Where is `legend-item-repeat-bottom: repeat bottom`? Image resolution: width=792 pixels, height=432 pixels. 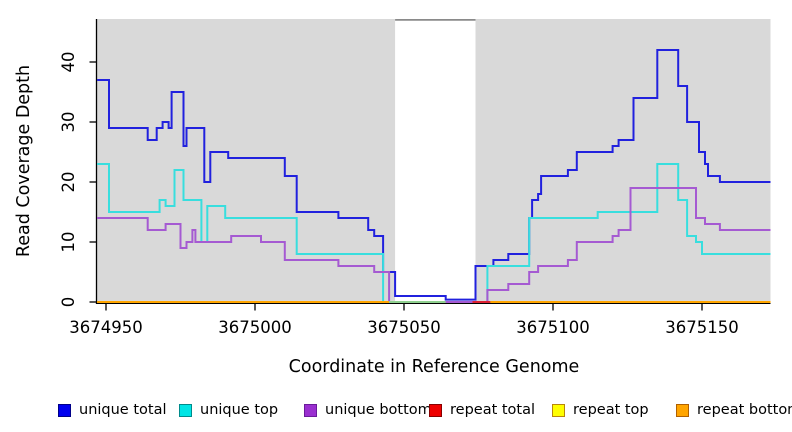
legend-item-repeat-bottom: repeat bottom is located at coordinates (734, 410).